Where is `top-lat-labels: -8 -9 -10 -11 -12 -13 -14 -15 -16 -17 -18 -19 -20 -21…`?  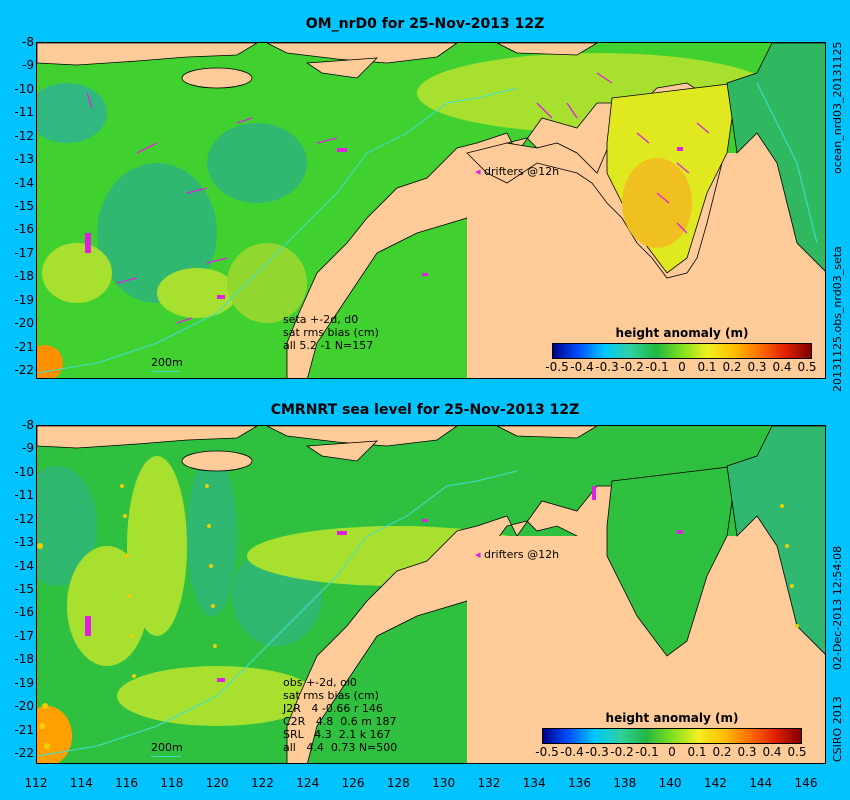
top-lat-labels: -8 -9 -10 -11 -12 -13 -14 -15 -16 -17 -18 -19 -20 -21… is located at coordinates (17, 207).